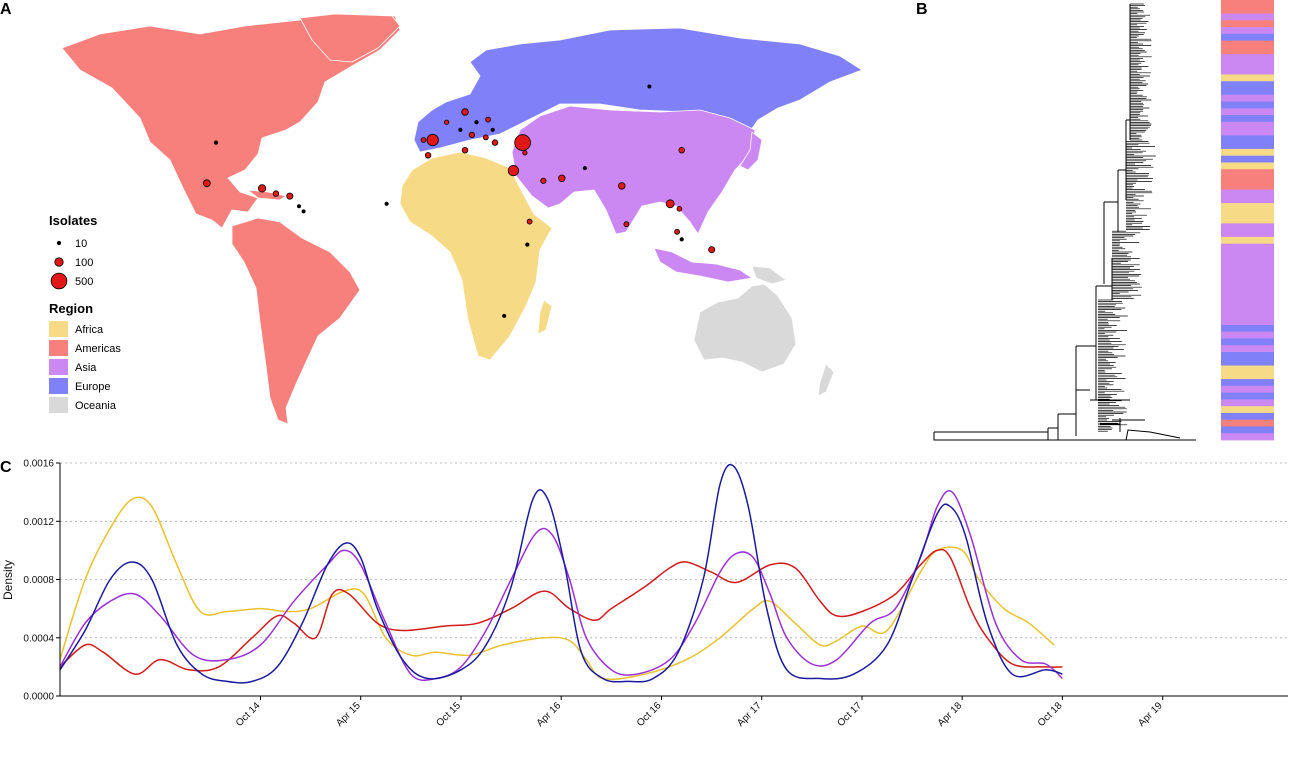  What do you see at coordinates (545, 317) in the screenshot?
I see `region-shape-madagascar` at bounding box center [545, 317].